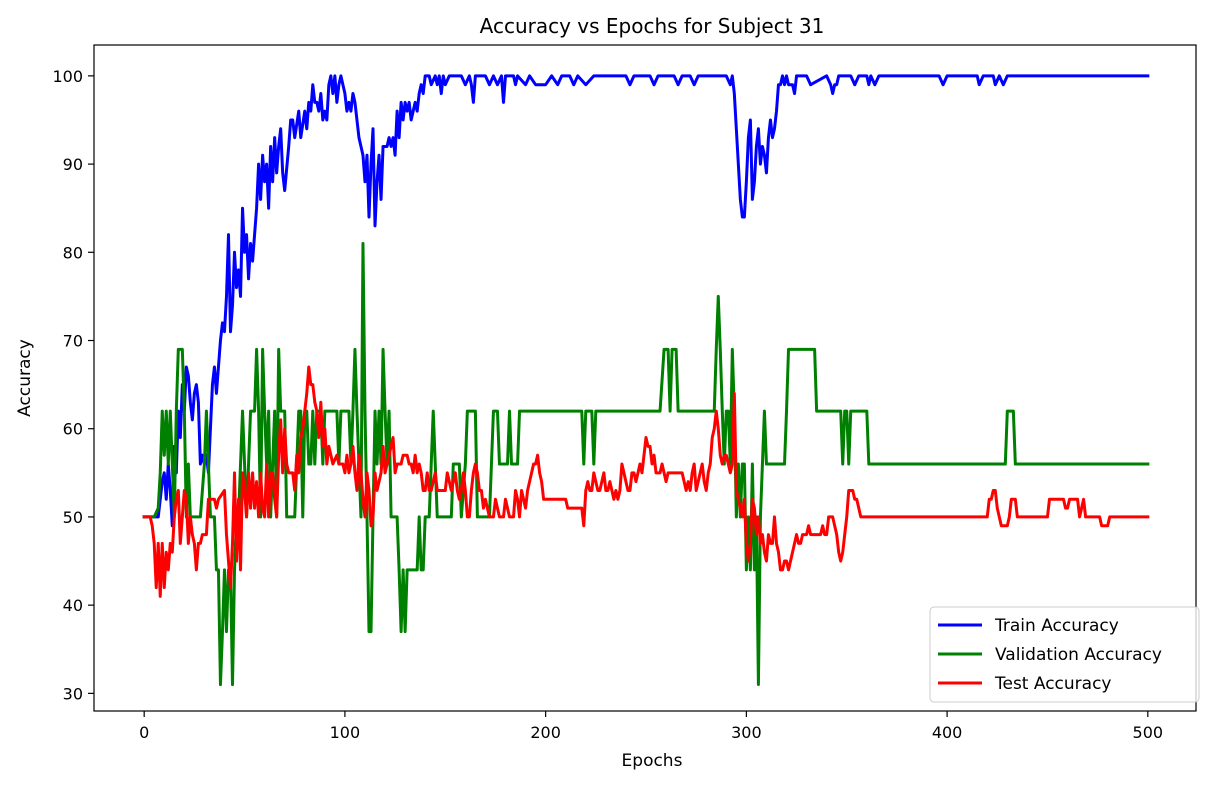 This screenshot has width=1224, height=785. Describe the element at coordinates (73, 164) in the screenshot. I see `y-tick-label: 90` at that location.